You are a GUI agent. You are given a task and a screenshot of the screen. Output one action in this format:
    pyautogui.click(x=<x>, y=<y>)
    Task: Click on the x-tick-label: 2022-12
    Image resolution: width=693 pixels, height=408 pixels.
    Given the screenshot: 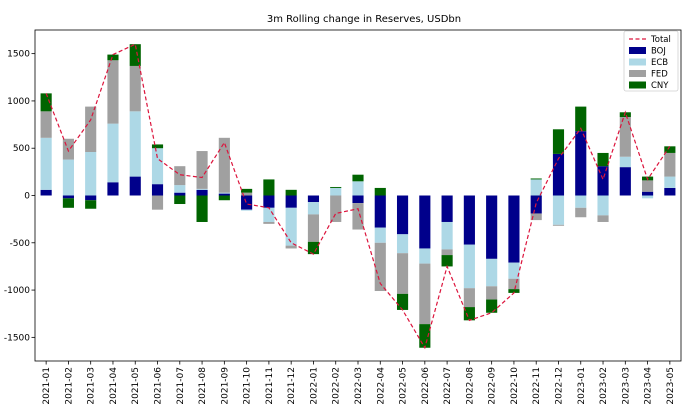 What is the action you would take?
    pyautogui.click(x=559, y=386)
    